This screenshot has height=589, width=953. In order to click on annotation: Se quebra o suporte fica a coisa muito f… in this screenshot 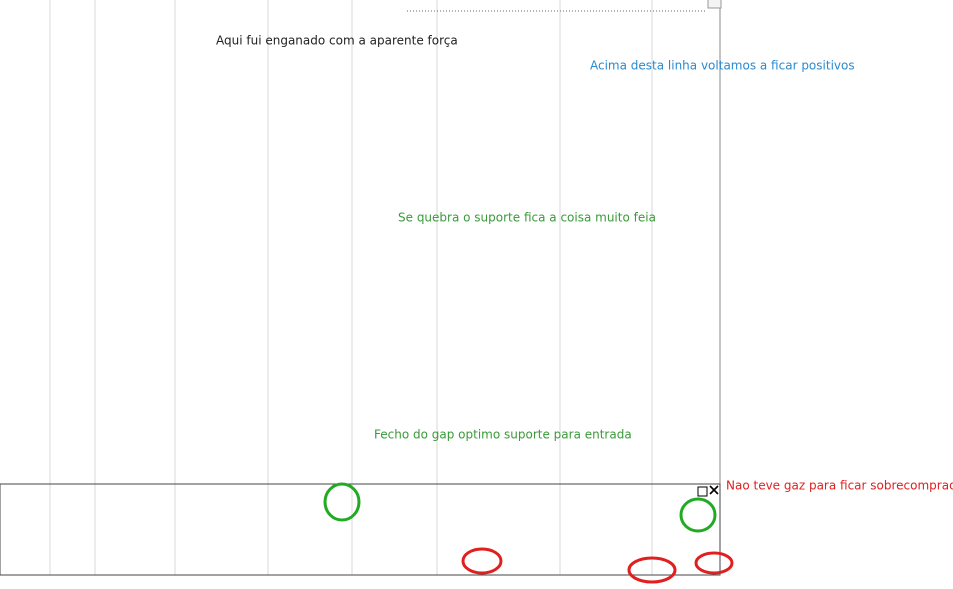, I will do `click(527, 218)`.